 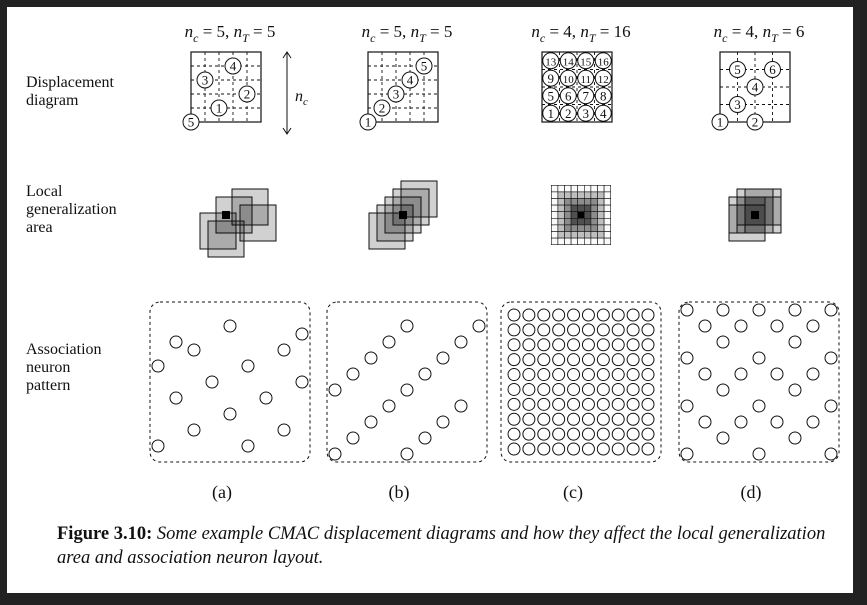 What do you see at coordinates (755, 122) in the screenshot?
I see `displacement-number: 2` at bounding box center [755, 122].